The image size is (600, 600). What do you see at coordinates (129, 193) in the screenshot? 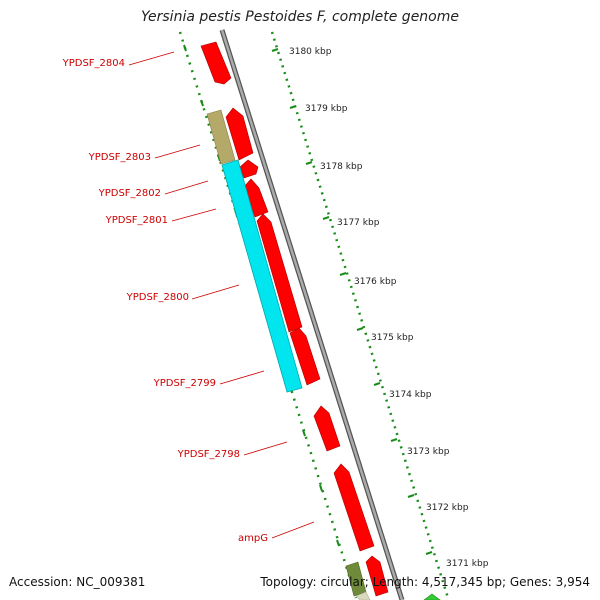
I see `gene-label-ypdsf-2802: YPDSF_2802` at bounding box center [129, 193].